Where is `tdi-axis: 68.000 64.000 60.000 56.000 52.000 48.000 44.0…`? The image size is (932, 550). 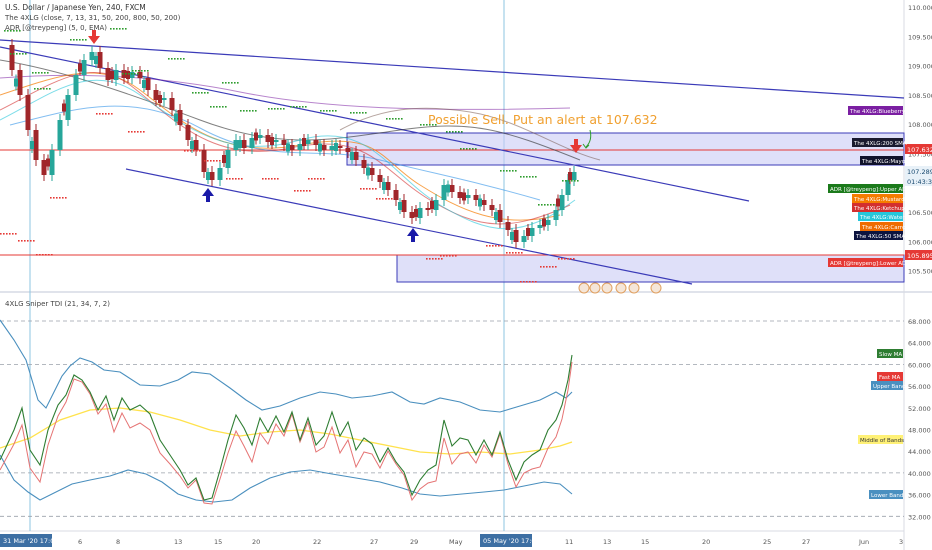 tdi-axis: 68.000 64.000 60.000 56.000 52.000 48.000 44.0… is located at coordinates (919, 419).